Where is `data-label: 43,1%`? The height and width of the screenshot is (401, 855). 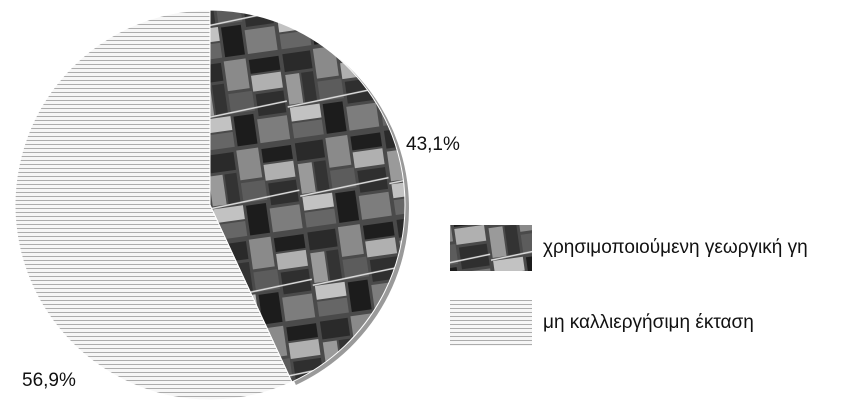
data-label: 43,1% is located at coordinates (433, 144).